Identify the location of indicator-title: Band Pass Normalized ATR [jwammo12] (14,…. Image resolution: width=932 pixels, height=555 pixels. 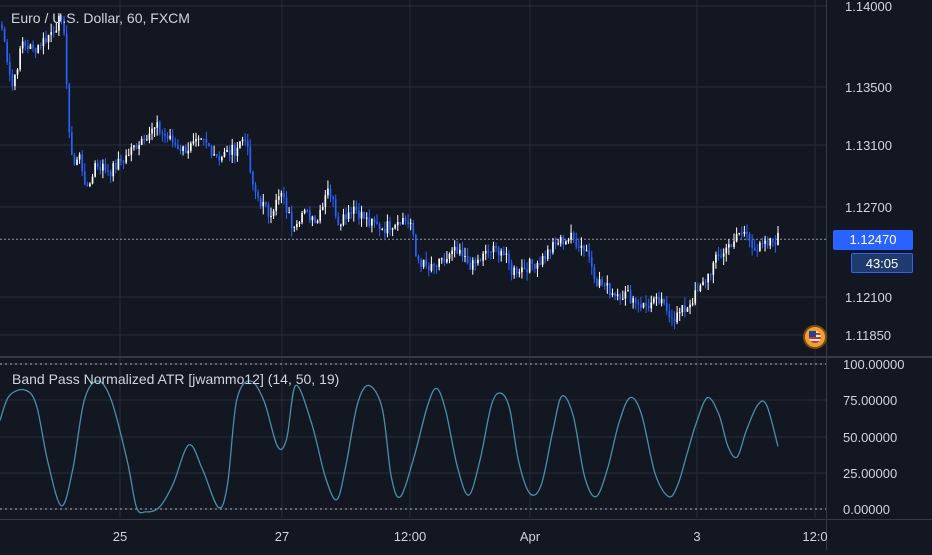
(176, 379).